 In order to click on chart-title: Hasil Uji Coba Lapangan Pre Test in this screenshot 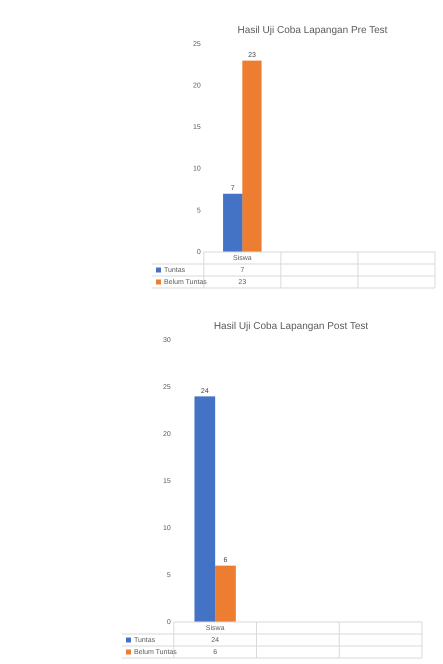, I will do `click(313, 30)`.